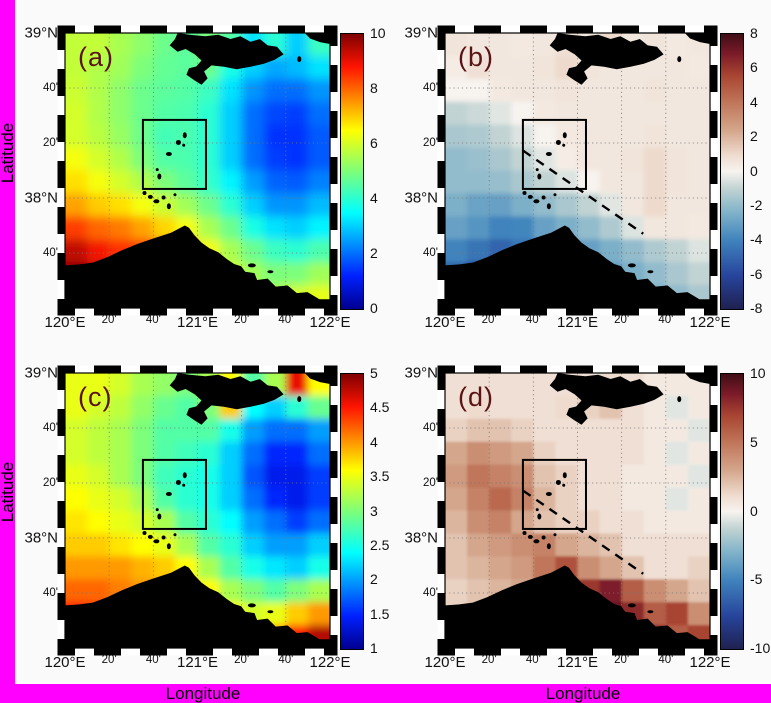 The width and height of the screenshot is (771, 703). Describe the element at coordinates (8, 492) in the screenshot. I see `y-axis-label-bottom: Latitude` at that location.